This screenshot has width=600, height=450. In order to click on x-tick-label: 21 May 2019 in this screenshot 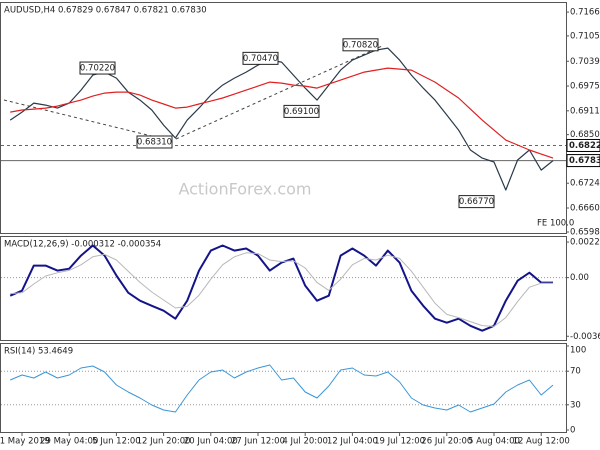, I will do `click(25, 442)`.